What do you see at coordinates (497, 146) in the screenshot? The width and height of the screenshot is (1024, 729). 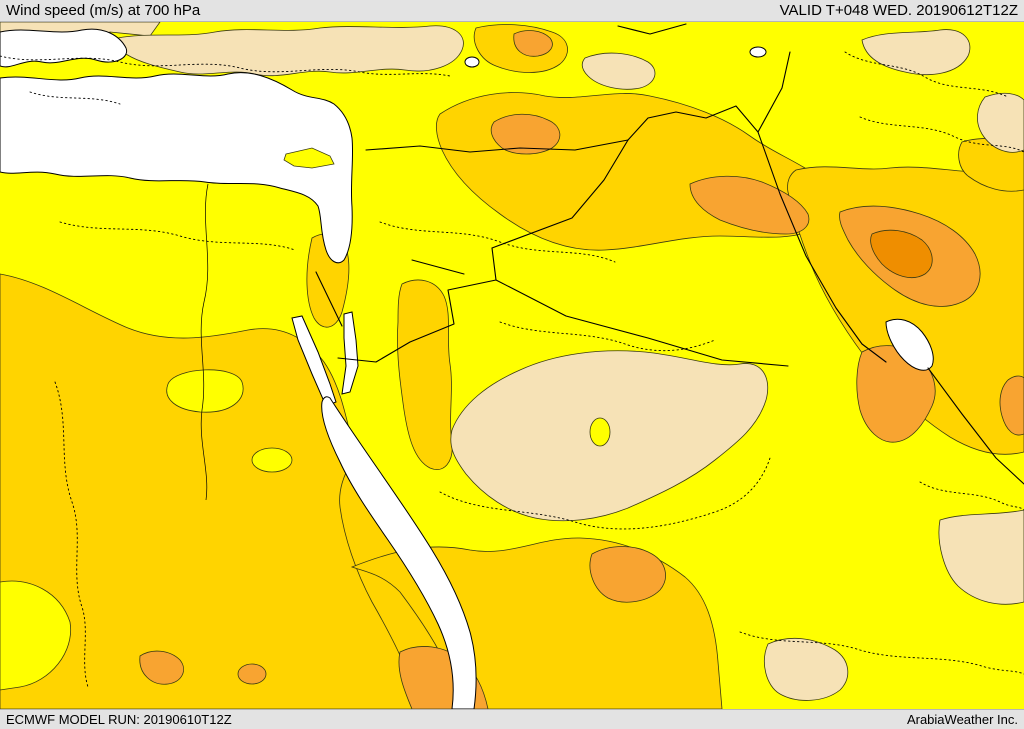 I see `turkey-syria-border` at bounding box center [497, 146].